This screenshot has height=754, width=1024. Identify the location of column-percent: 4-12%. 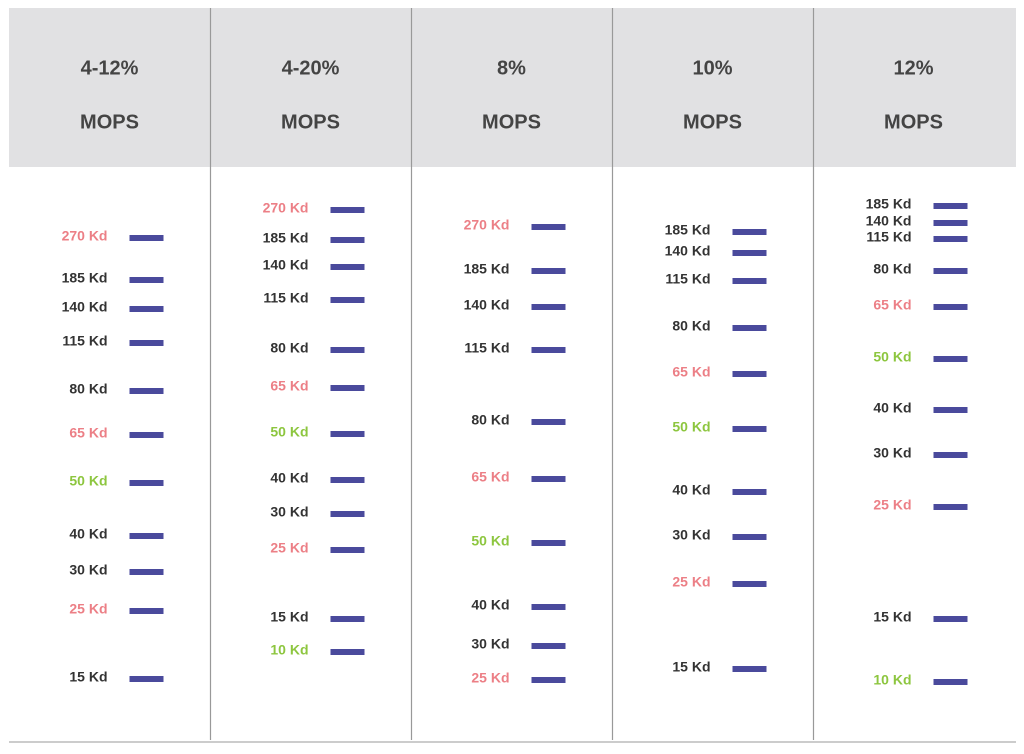
(110, 68).